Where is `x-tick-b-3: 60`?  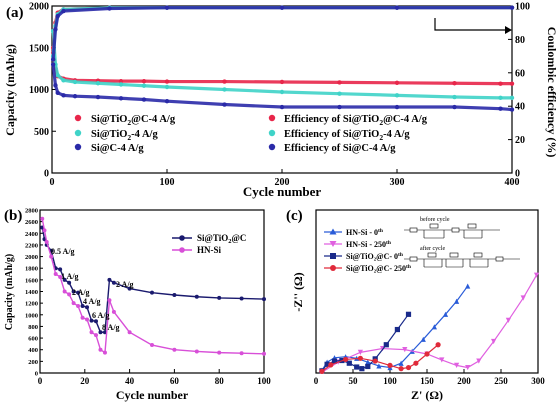
x-tick-b-3: 60 is located at coordinates (175, 381).